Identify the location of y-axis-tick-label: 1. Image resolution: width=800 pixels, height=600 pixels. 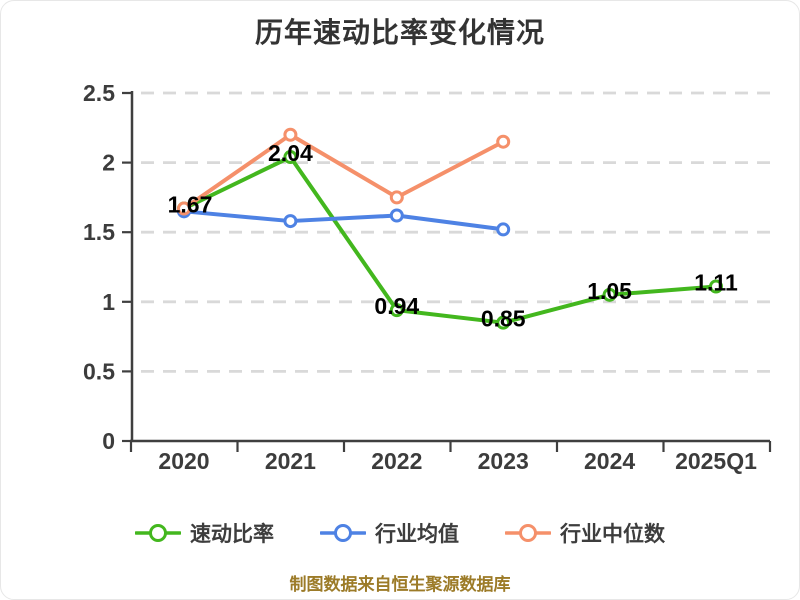
(108, 302).